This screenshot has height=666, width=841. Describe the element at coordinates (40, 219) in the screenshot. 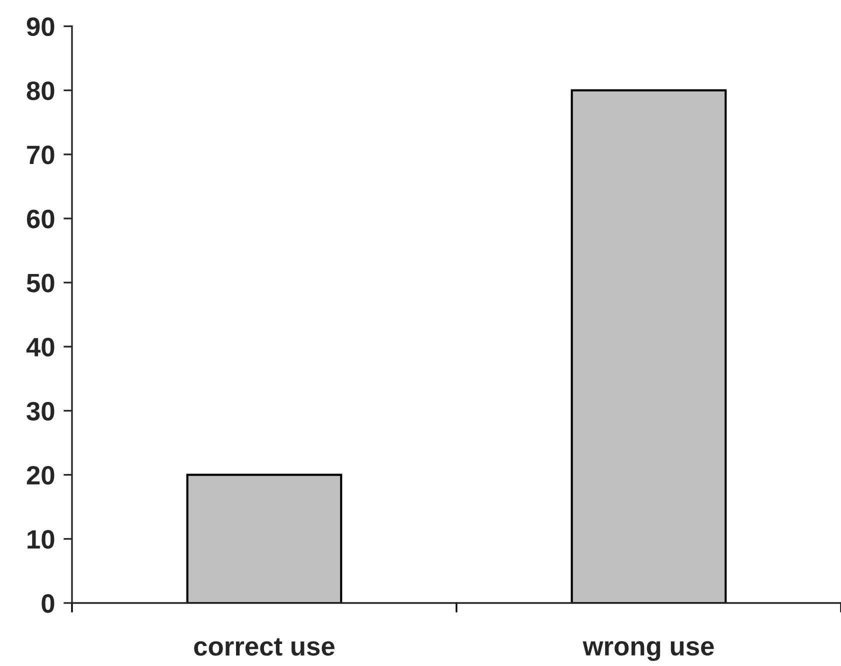

I see `y-tick-label: 60` at that location.